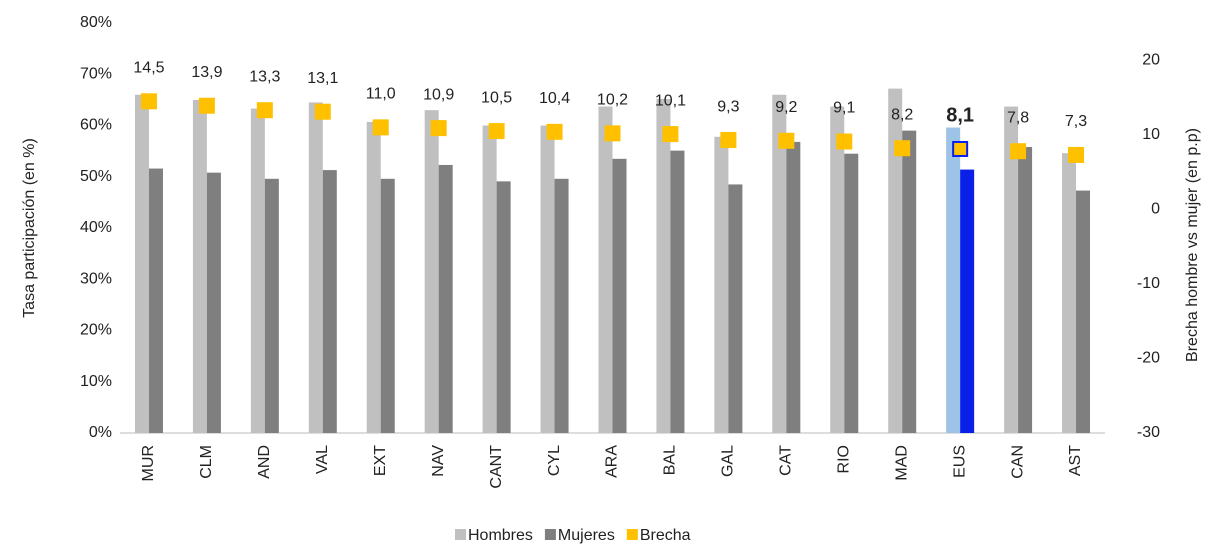 The image size is (1213, 551). What do you see at coordinates (665, 535) in the screenshot?
I see `legend-label: Brecha` at bounding box center [665, 535].